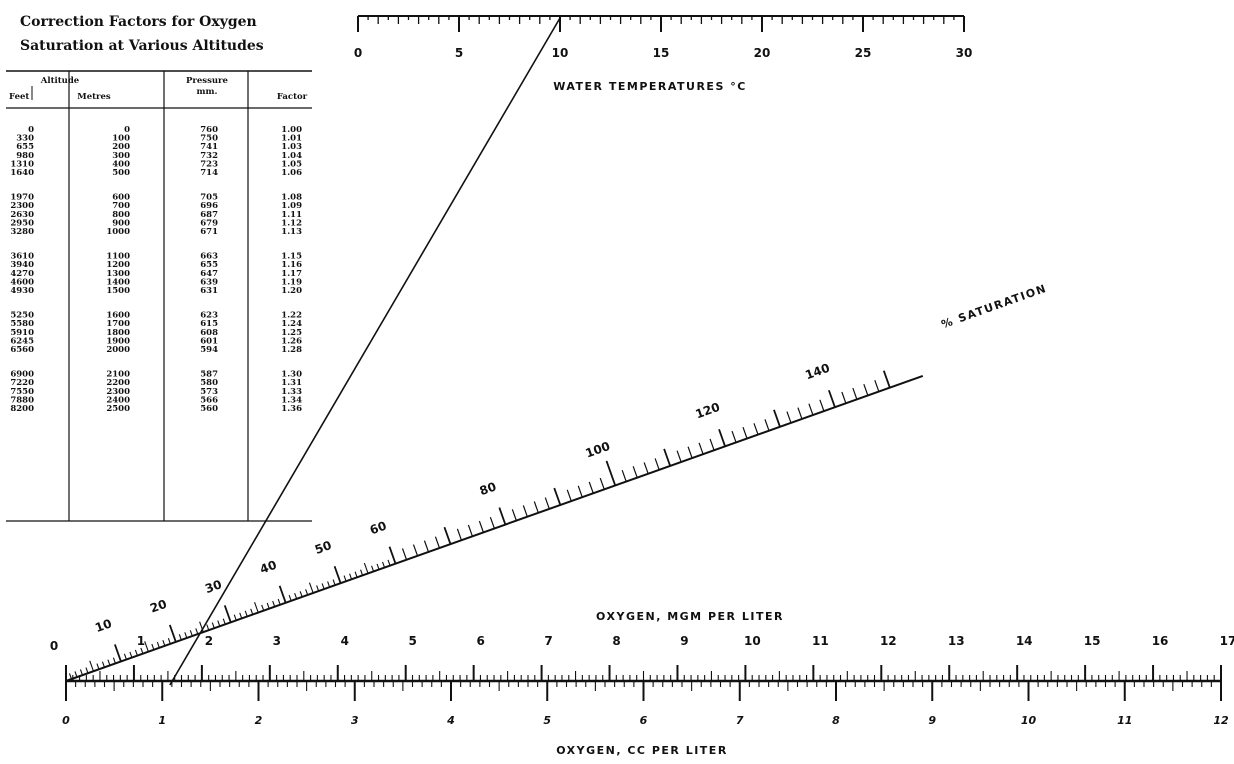 The height and width of the screenshot is (764, 1234). What do you see at coordinates (690, 616) in the screenshot?
I see `oxygen-mgm-axis-title: OXYGEN, MGM PER LITER` at bounding box center [690, 616].